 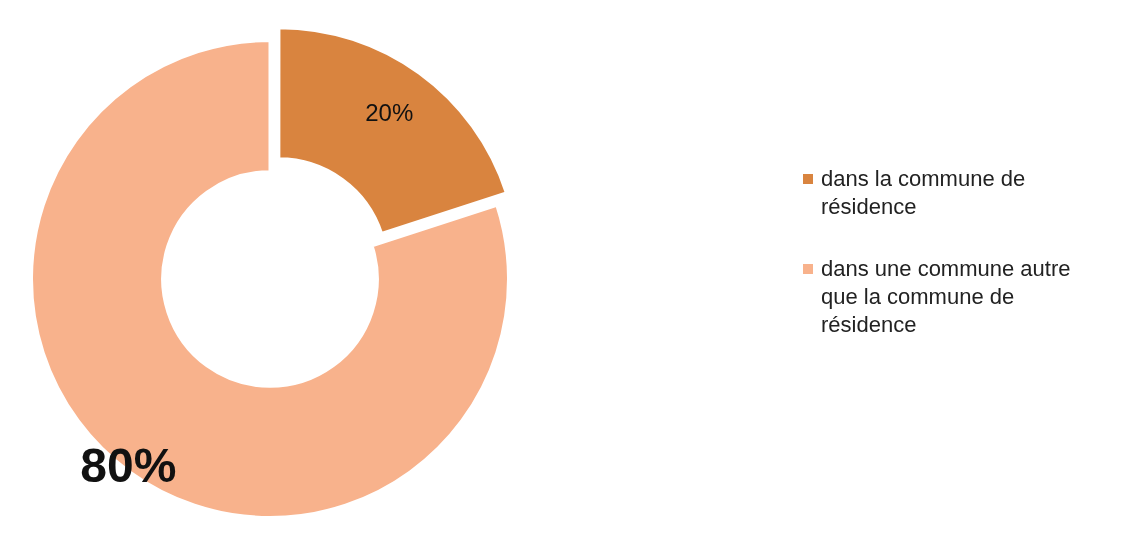 What do you see at coordinates (389, 113) in the screenshot?
I see `data-label: 20%` at bounding box center [389, 113].